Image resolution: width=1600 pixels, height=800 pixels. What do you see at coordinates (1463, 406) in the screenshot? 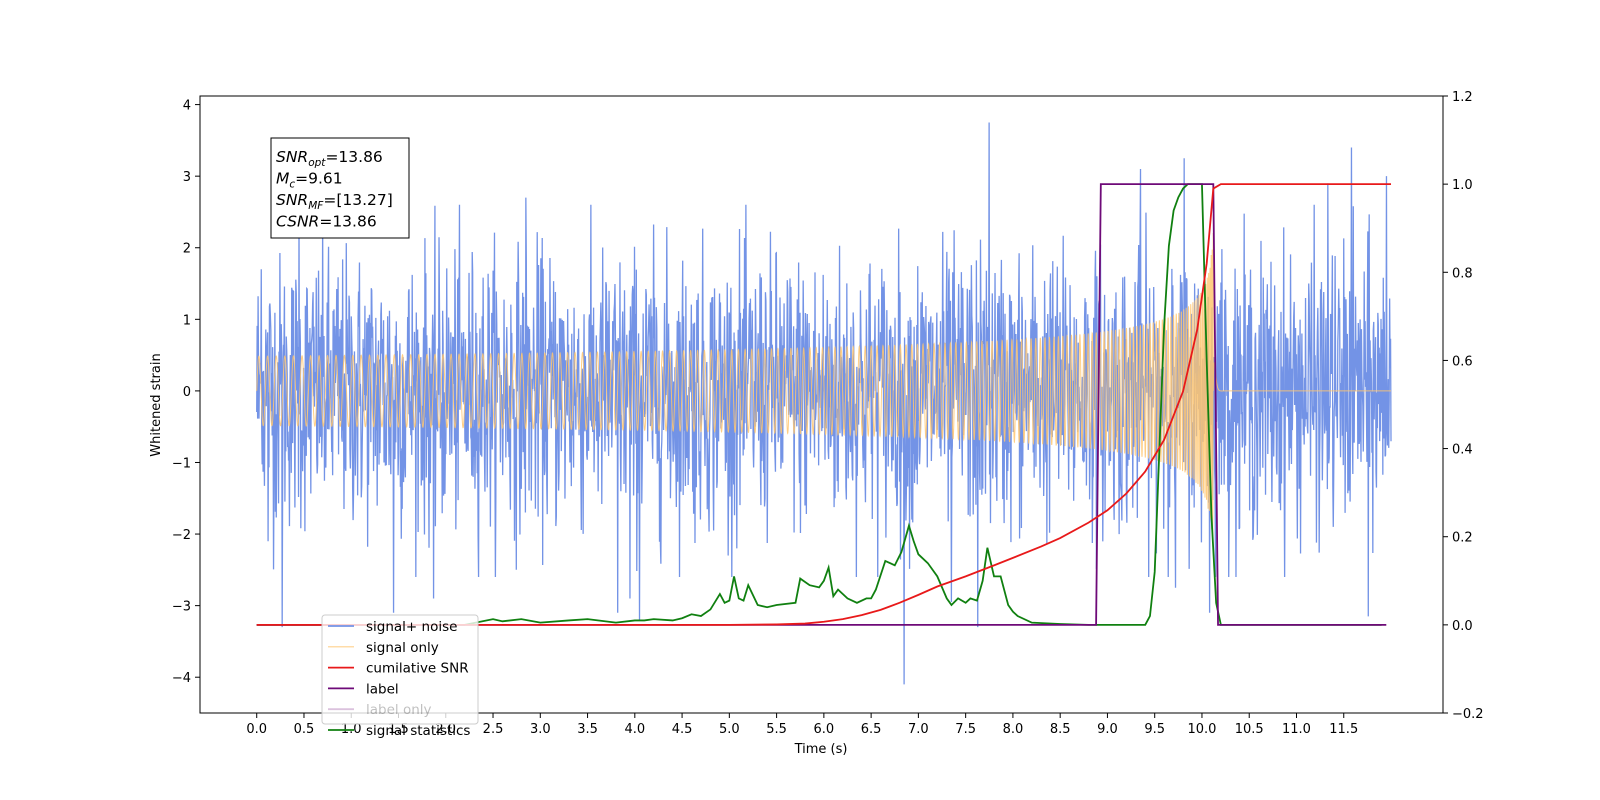
I see `y-axis-right: 1.2 1.0 0.8 0.6 0.4 0.2 0.0 −0.2` at bounding box center [1463, 406].